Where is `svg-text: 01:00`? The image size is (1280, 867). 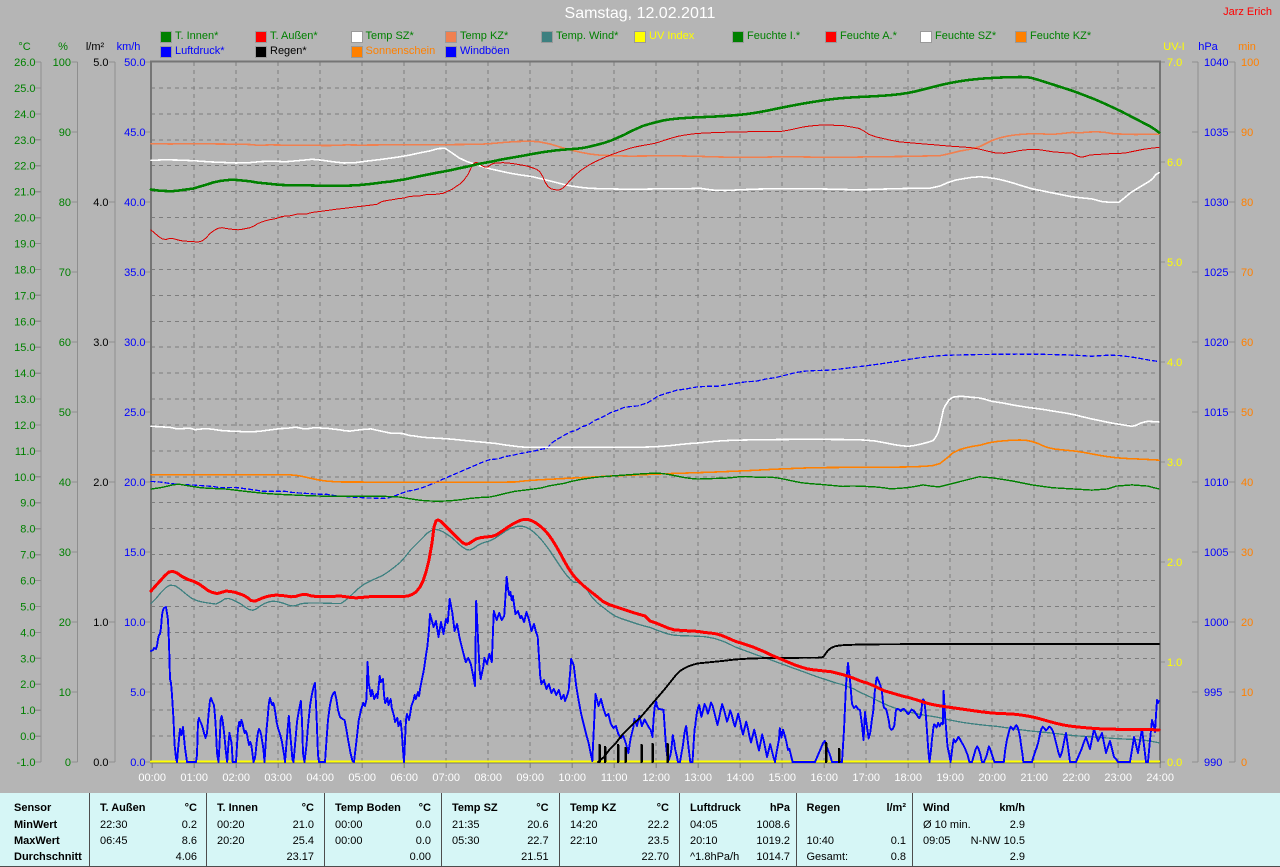
svg-text: 01:00 is located at coordinates (194, 778).